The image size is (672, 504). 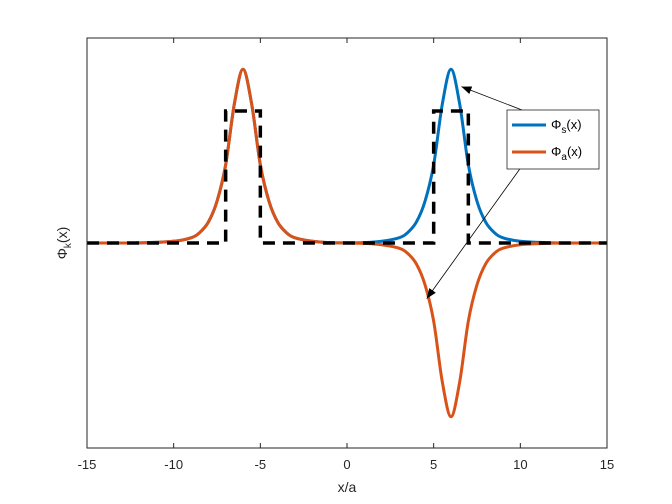 I want to click on x-tick-label: -5, so click(x=261, y=464).